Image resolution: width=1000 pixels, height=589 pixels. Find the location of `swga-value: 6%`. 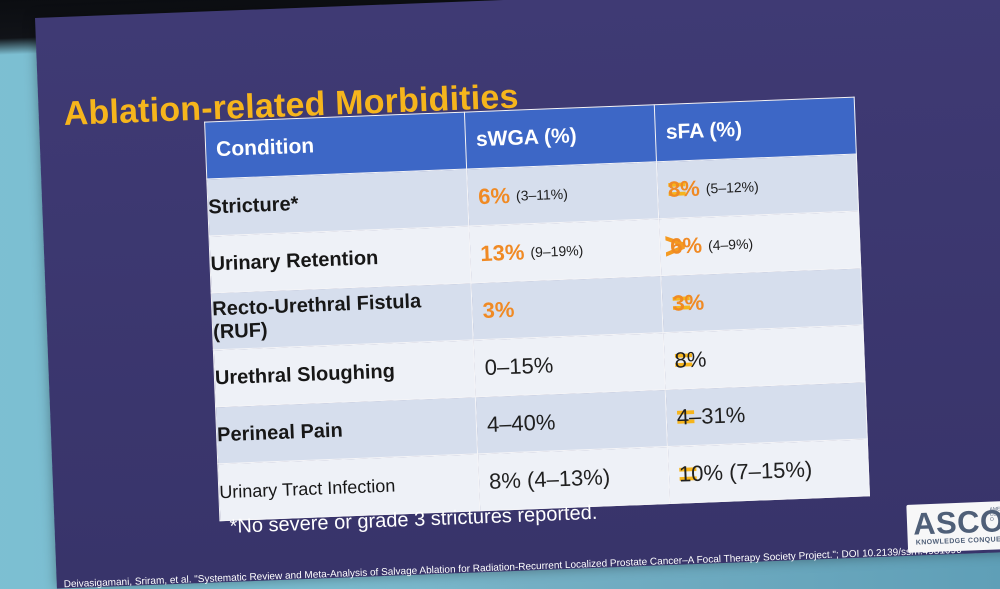

swga-value: 6% is located at coordinates (494, 196).